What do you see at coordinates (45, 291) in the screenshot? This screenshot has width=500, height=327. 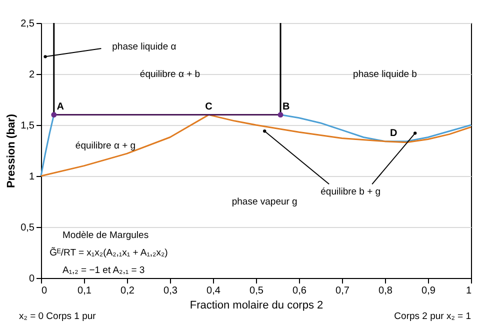 I see `x-tick-label: 0` at bounding box center [45, 291].